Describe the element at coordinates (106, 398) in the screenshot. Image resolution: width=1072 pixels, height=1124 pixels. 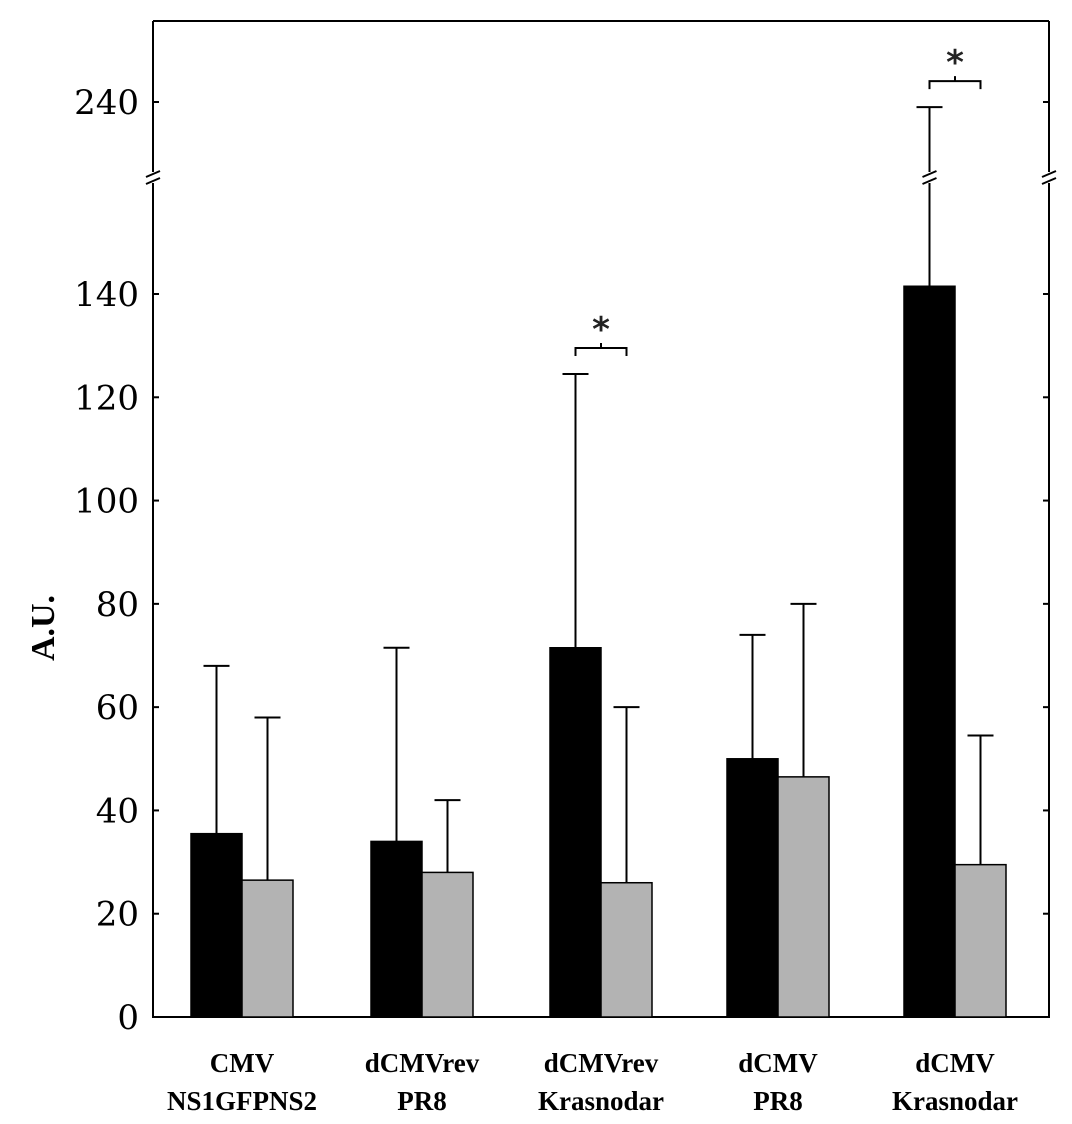
I see `y-tick-label: 120` at that location.